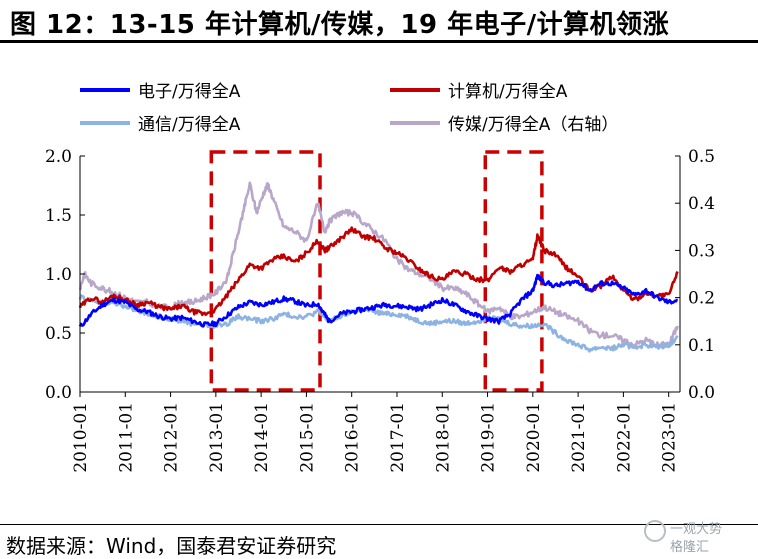 The width and height of the screenshot is (758, 559). What do you see at coordinates (579, 437) in the screenshot?
I see `x-tick-label: 2021-01` at bounding box center [579, 437].